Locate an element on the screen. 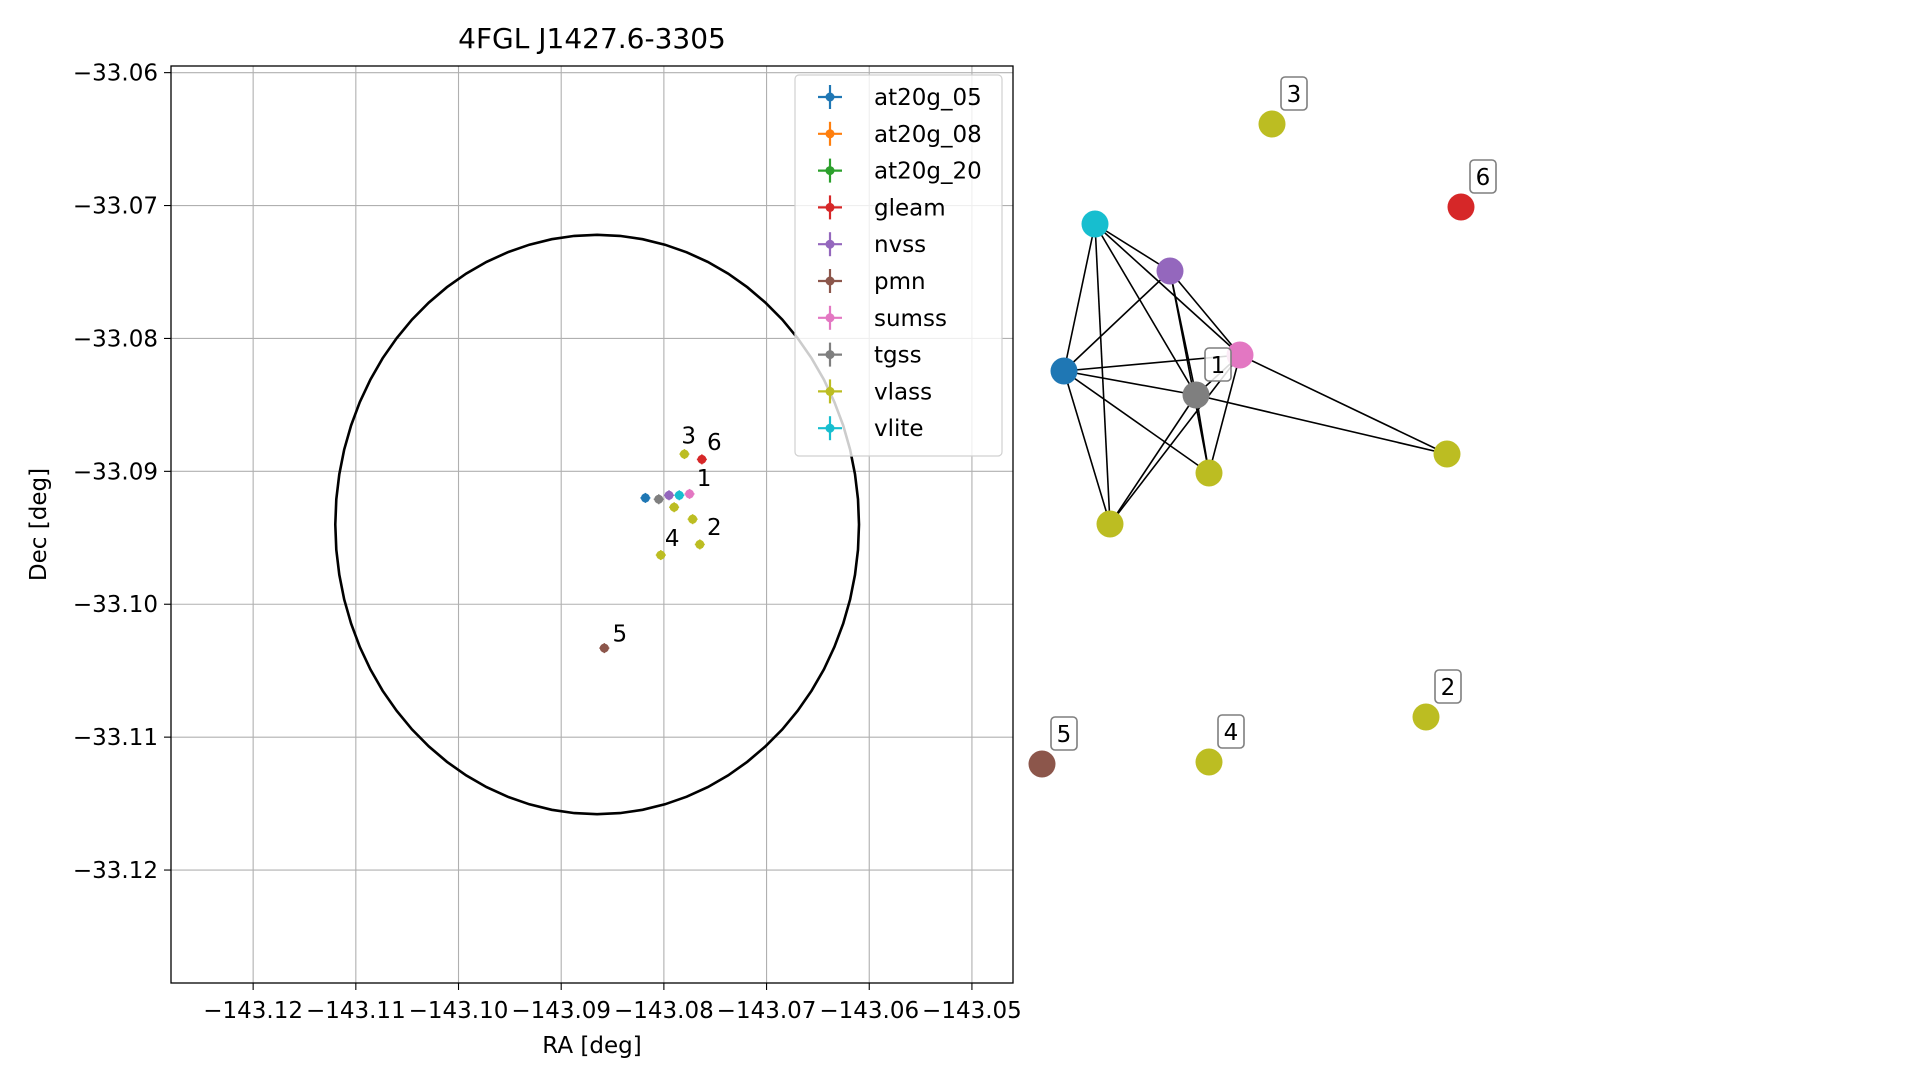 This screenshot has height=1080, width=1919. graph-node-label: 4 is located at coordinates (1231, 731).